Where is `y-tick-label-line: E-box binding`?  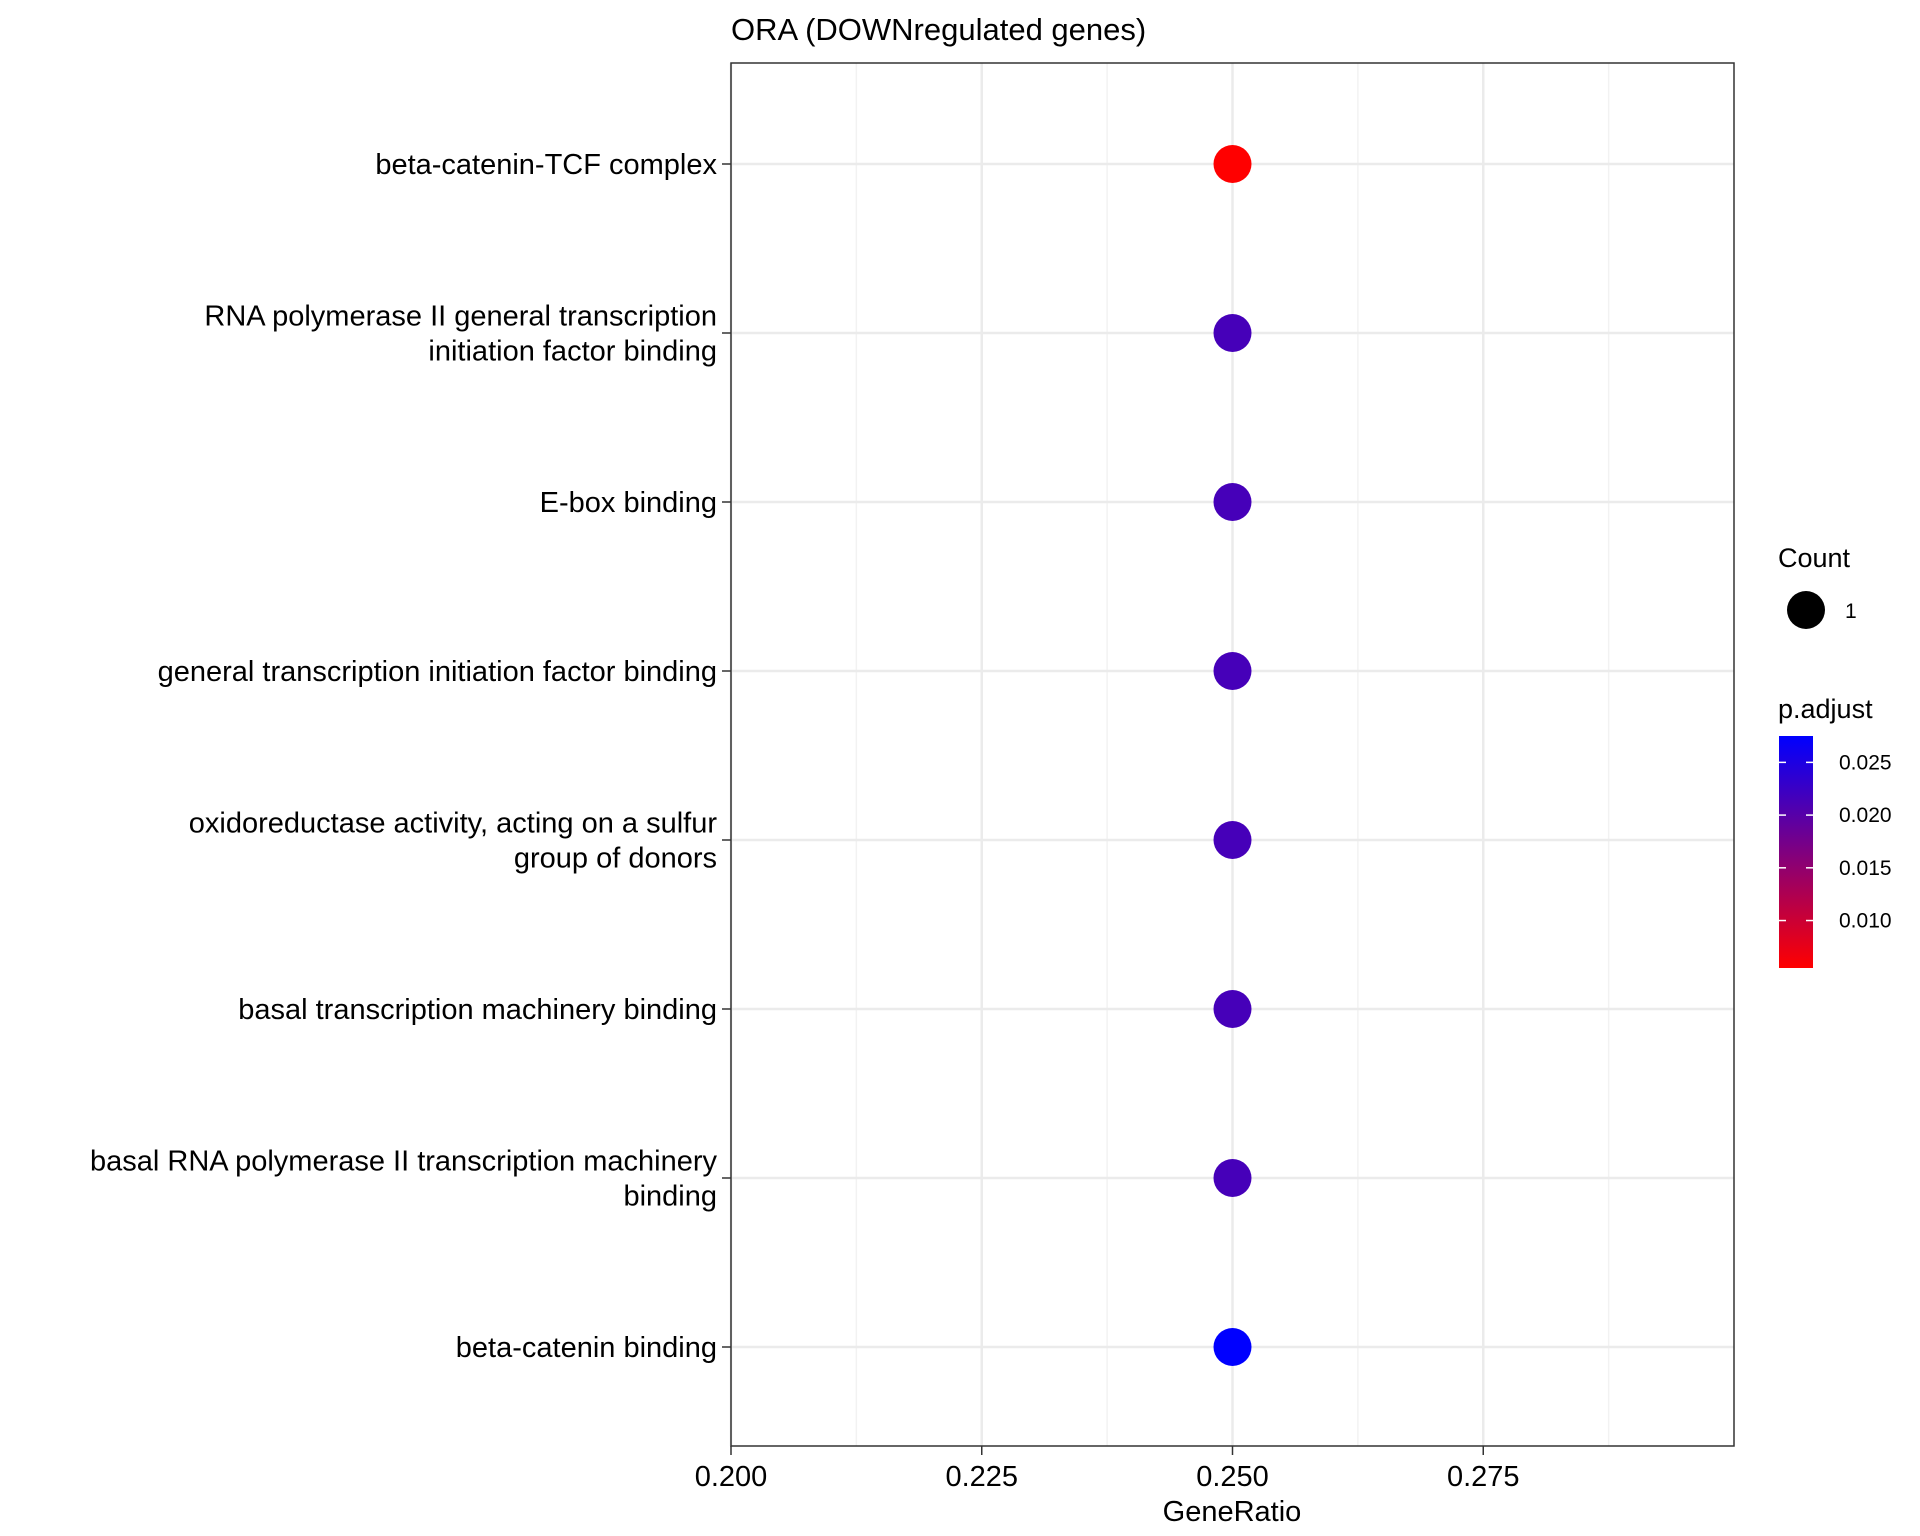
y-tick-label-line: E-box binding is located at coordinates (628, 503).